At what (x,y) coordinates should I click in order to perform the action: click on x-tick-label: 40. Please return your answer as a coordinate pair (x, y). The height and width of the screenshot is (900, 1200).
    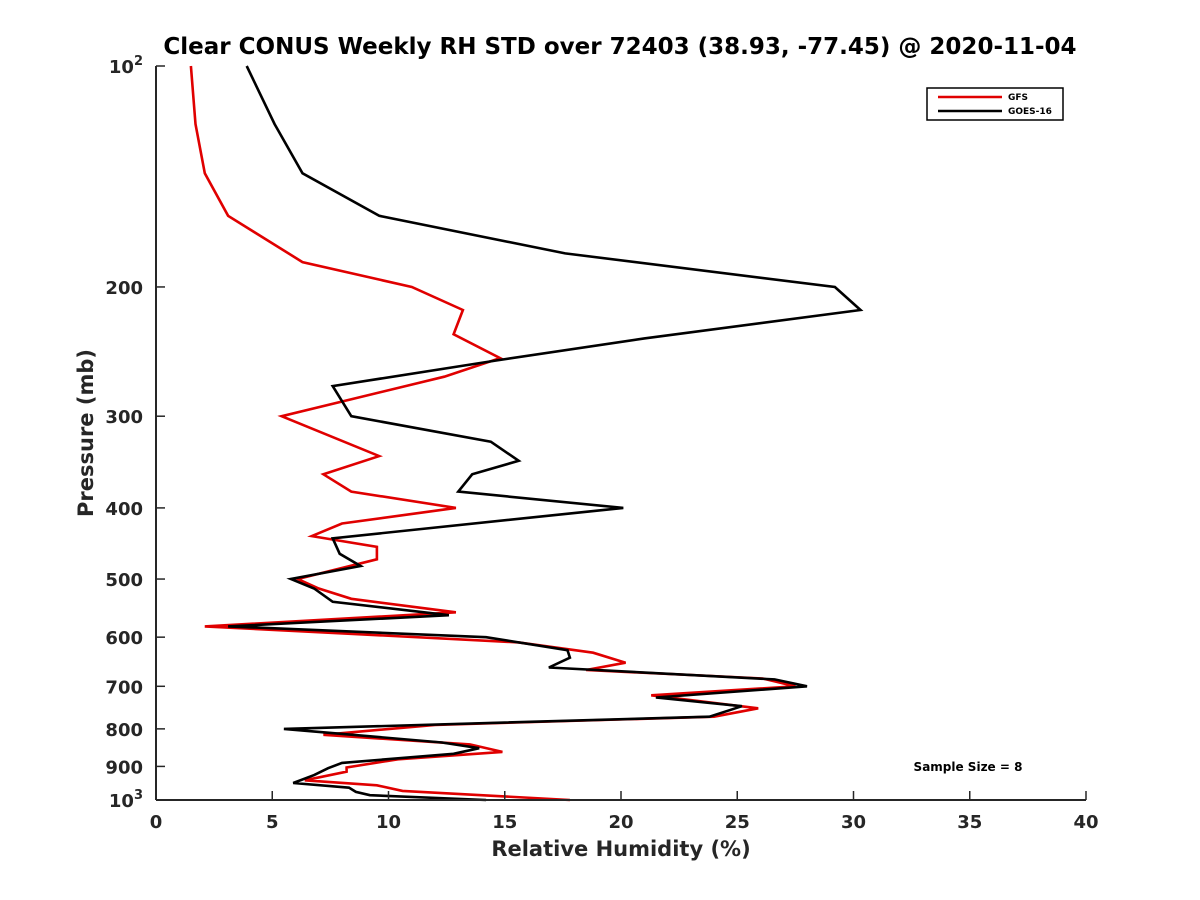
    Looking at the image, I should click on (1085, 822).